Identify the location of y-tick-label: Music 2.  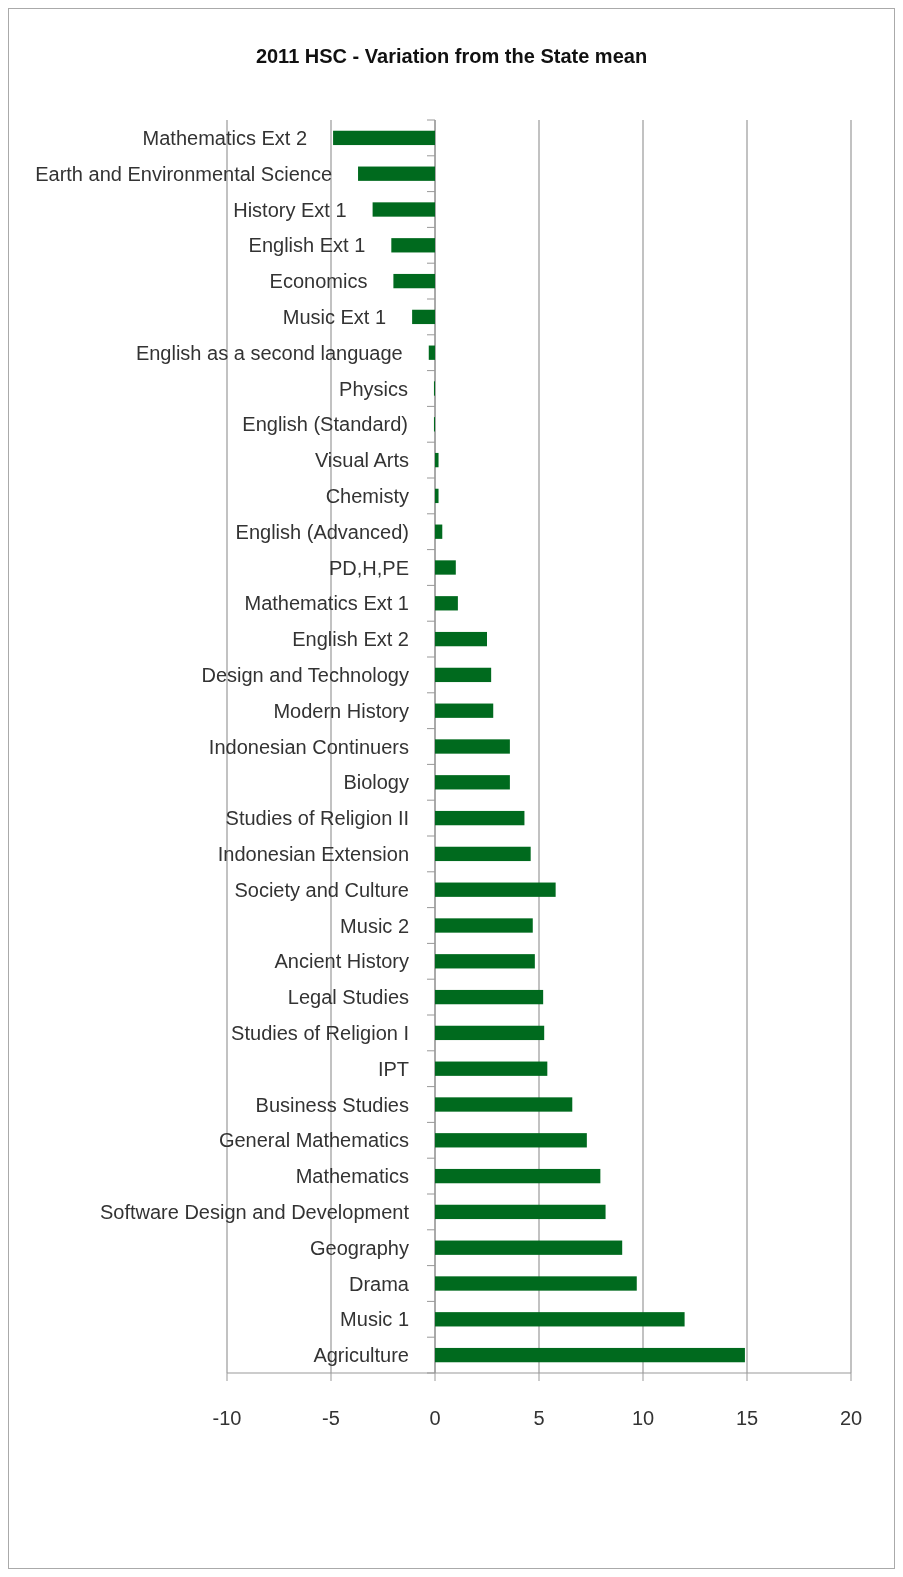
(374, 925).